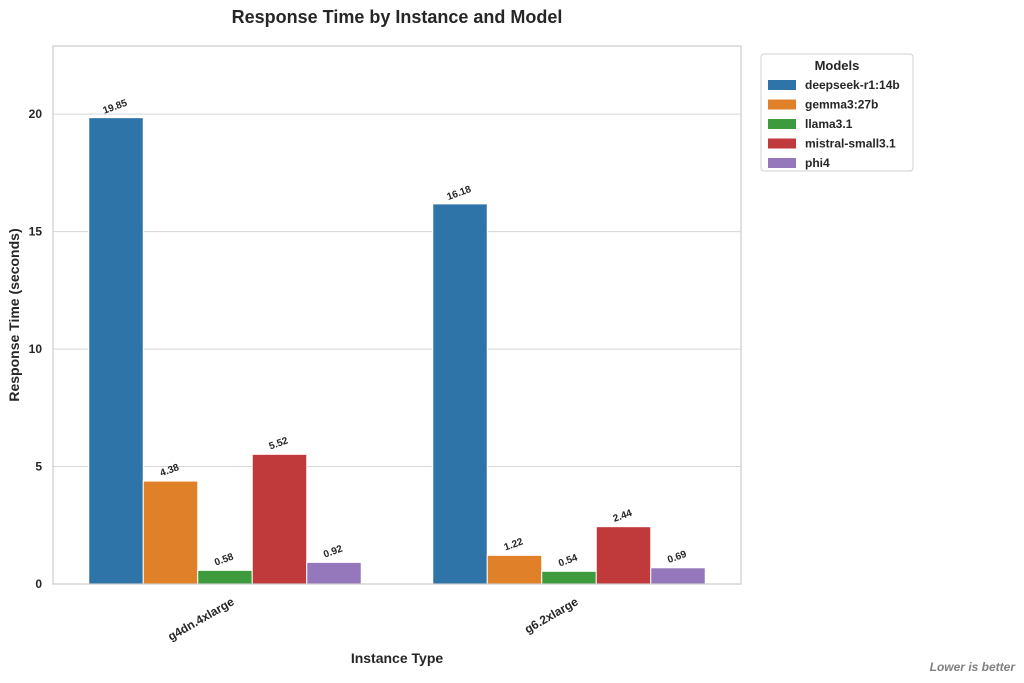  Describe the element at coordinates (36, 114) in the screenshot. I see `y-tick-label: 20` at that location.